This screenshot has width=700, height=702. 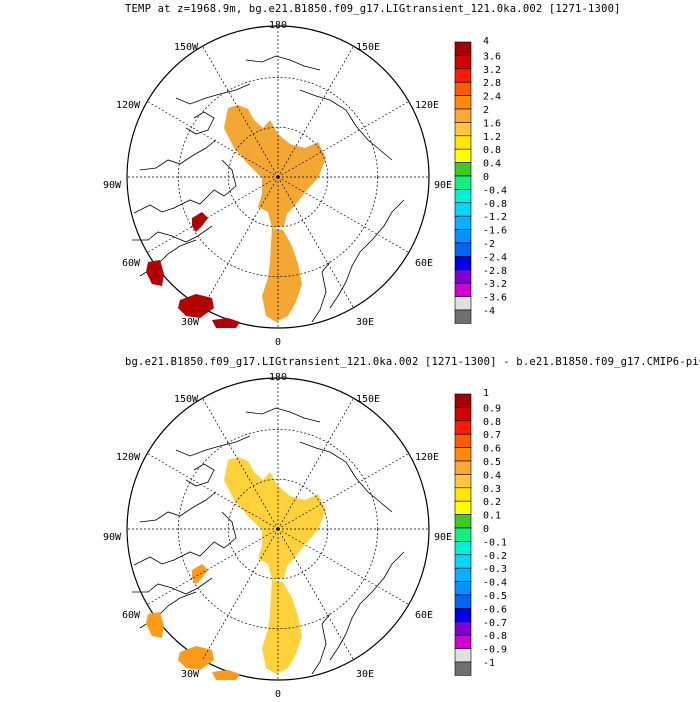 I want to click on colorbar-label: -0.1, so click(x=495, y=542).